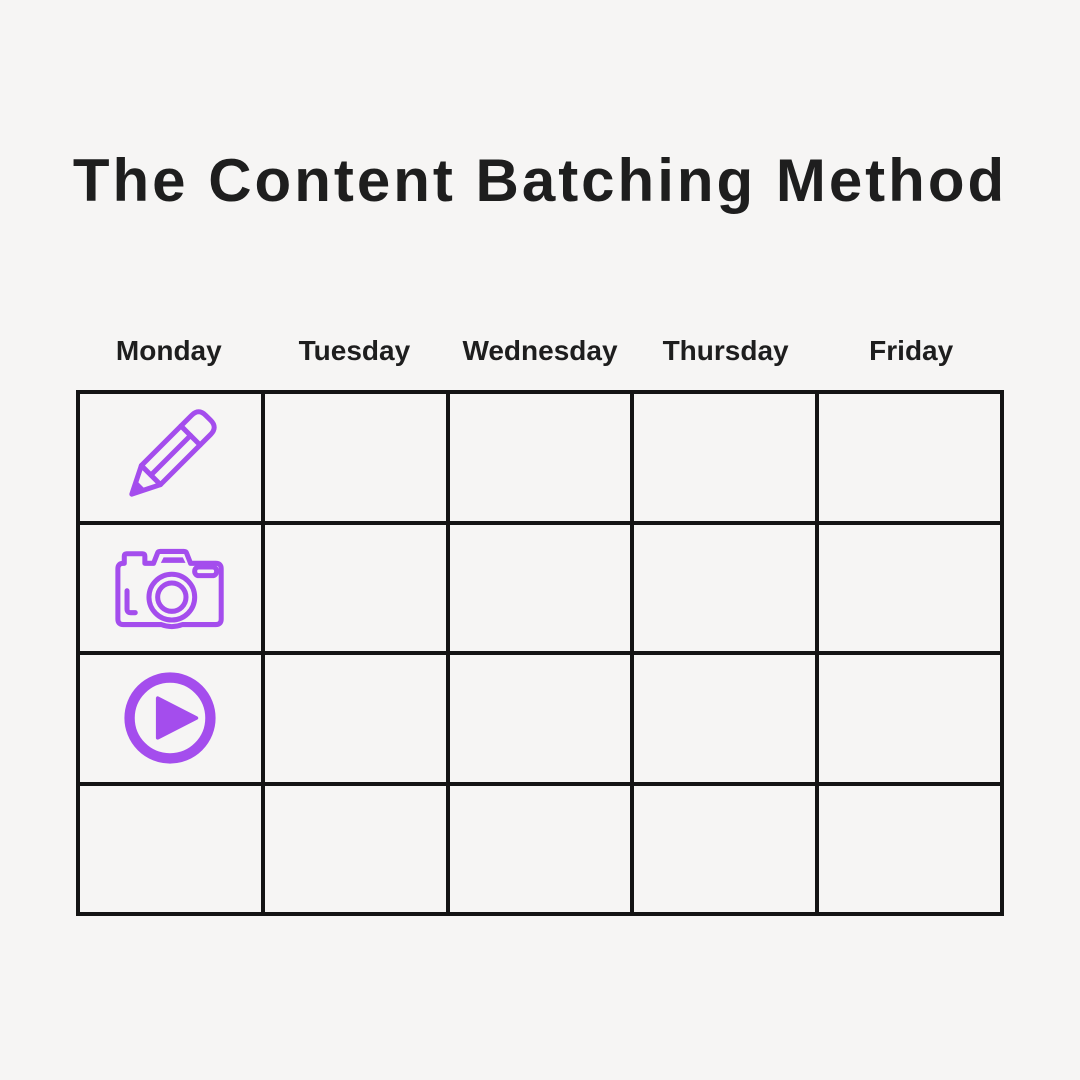  I want to click on camera-icon, so click(170, 588).